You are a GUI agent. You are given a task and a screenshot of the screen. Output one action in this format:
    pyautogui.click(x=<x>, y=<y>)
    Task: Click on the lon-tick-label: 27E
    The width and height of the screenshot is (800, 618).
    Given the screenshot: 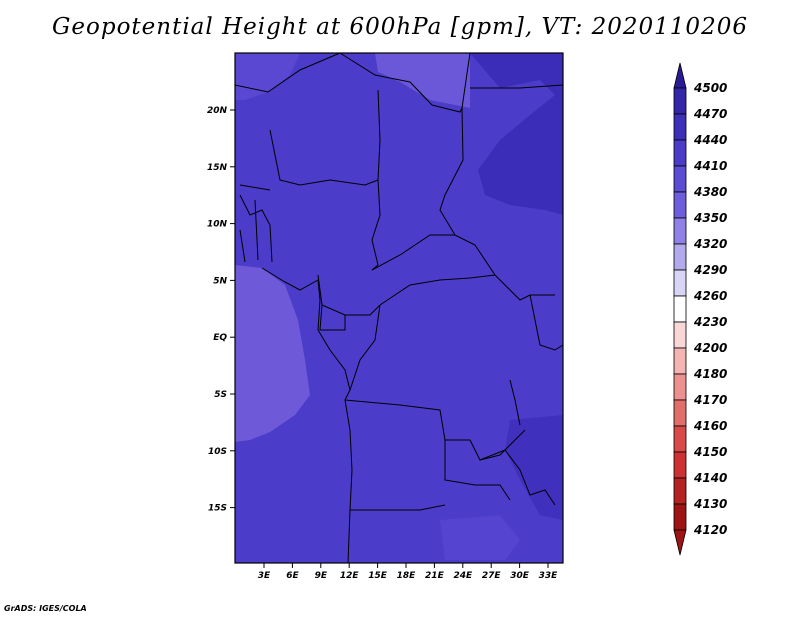 What is the action you would take?
    pyautogui.click(x=492, y=576)
    